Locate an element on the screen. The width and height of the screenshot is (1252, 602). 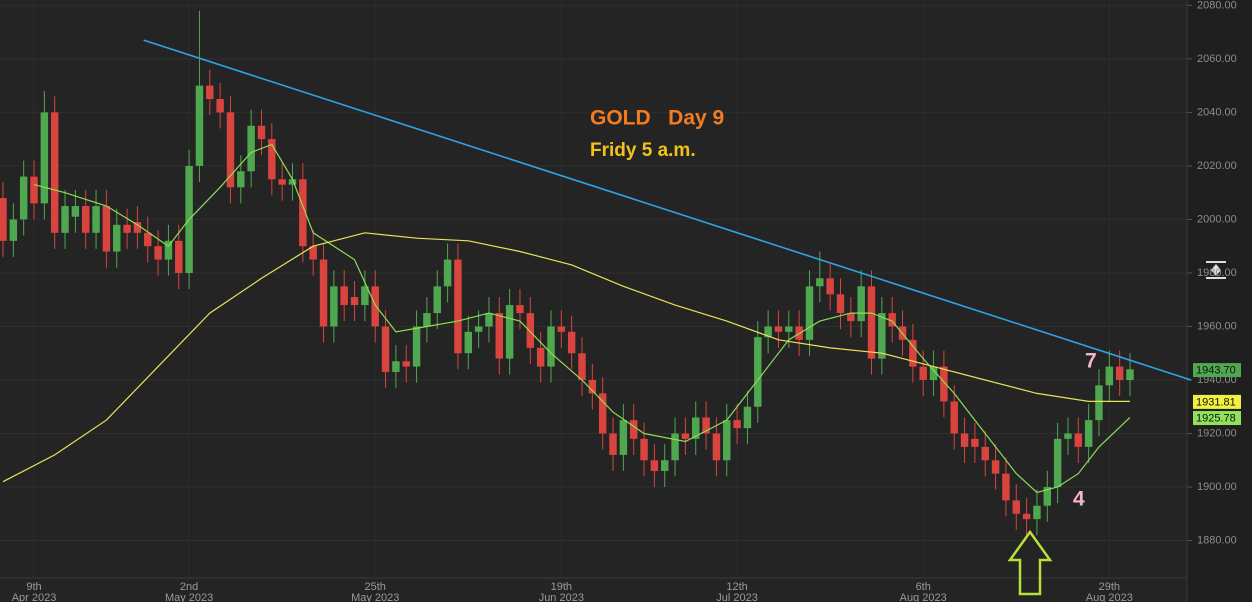
y-tick-label: 1900.00 is located at coordinates (1217, 487).